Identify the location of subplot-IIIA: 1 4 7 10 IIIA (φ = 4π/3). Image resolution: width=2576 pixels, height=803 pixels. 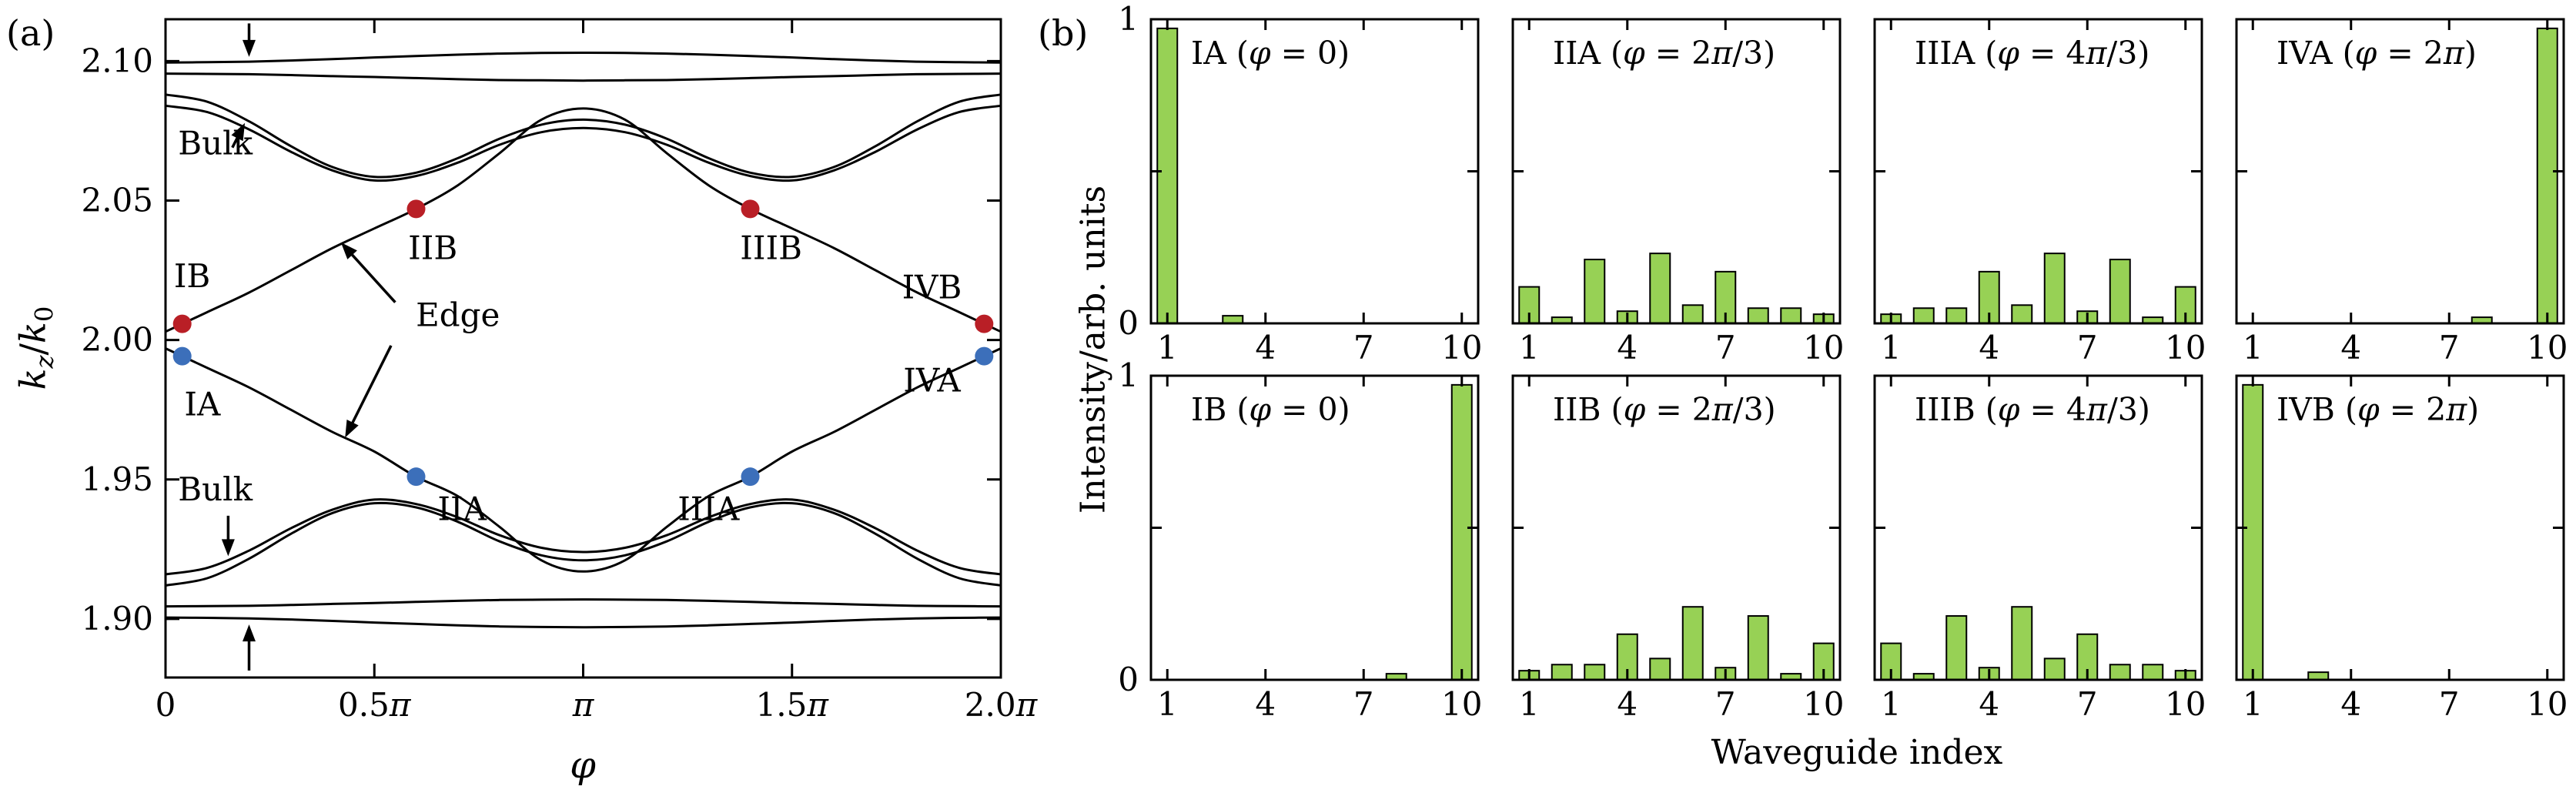
(2040, 192).